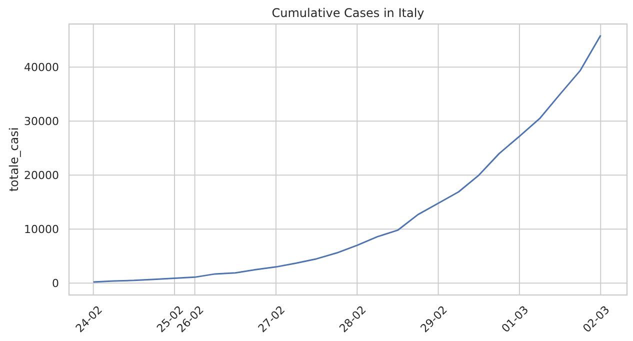  What do you see at coordinates (41, 67) in the screenshot?
I see `y-tick-label: 40000` at bounding box center [41, 67].